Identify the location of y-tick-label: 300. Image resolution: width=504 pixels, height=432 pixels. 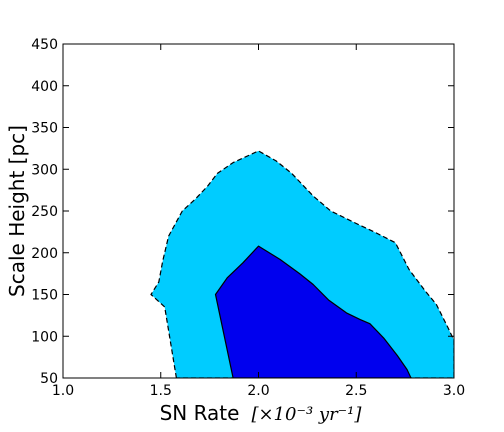
(44, 170).